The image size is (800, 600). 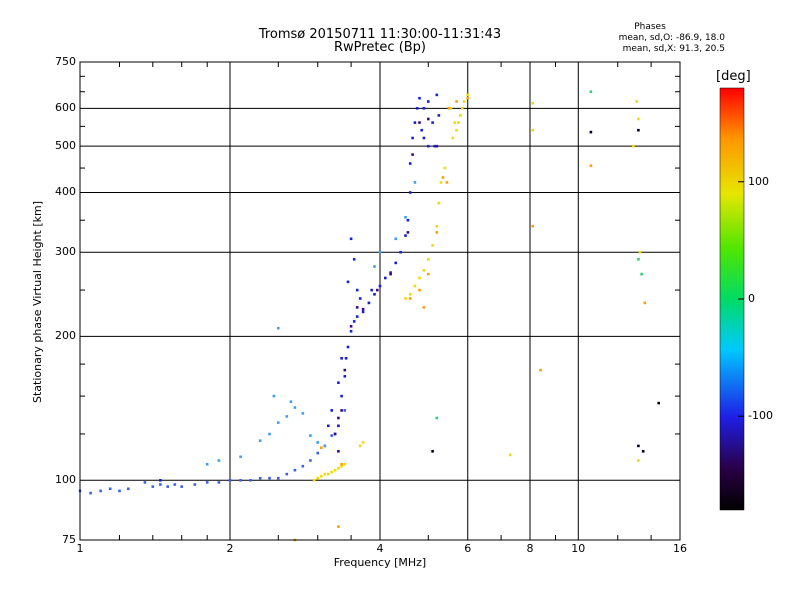 I want to click on y-tick-label: 75, so click(x=69, y=539).